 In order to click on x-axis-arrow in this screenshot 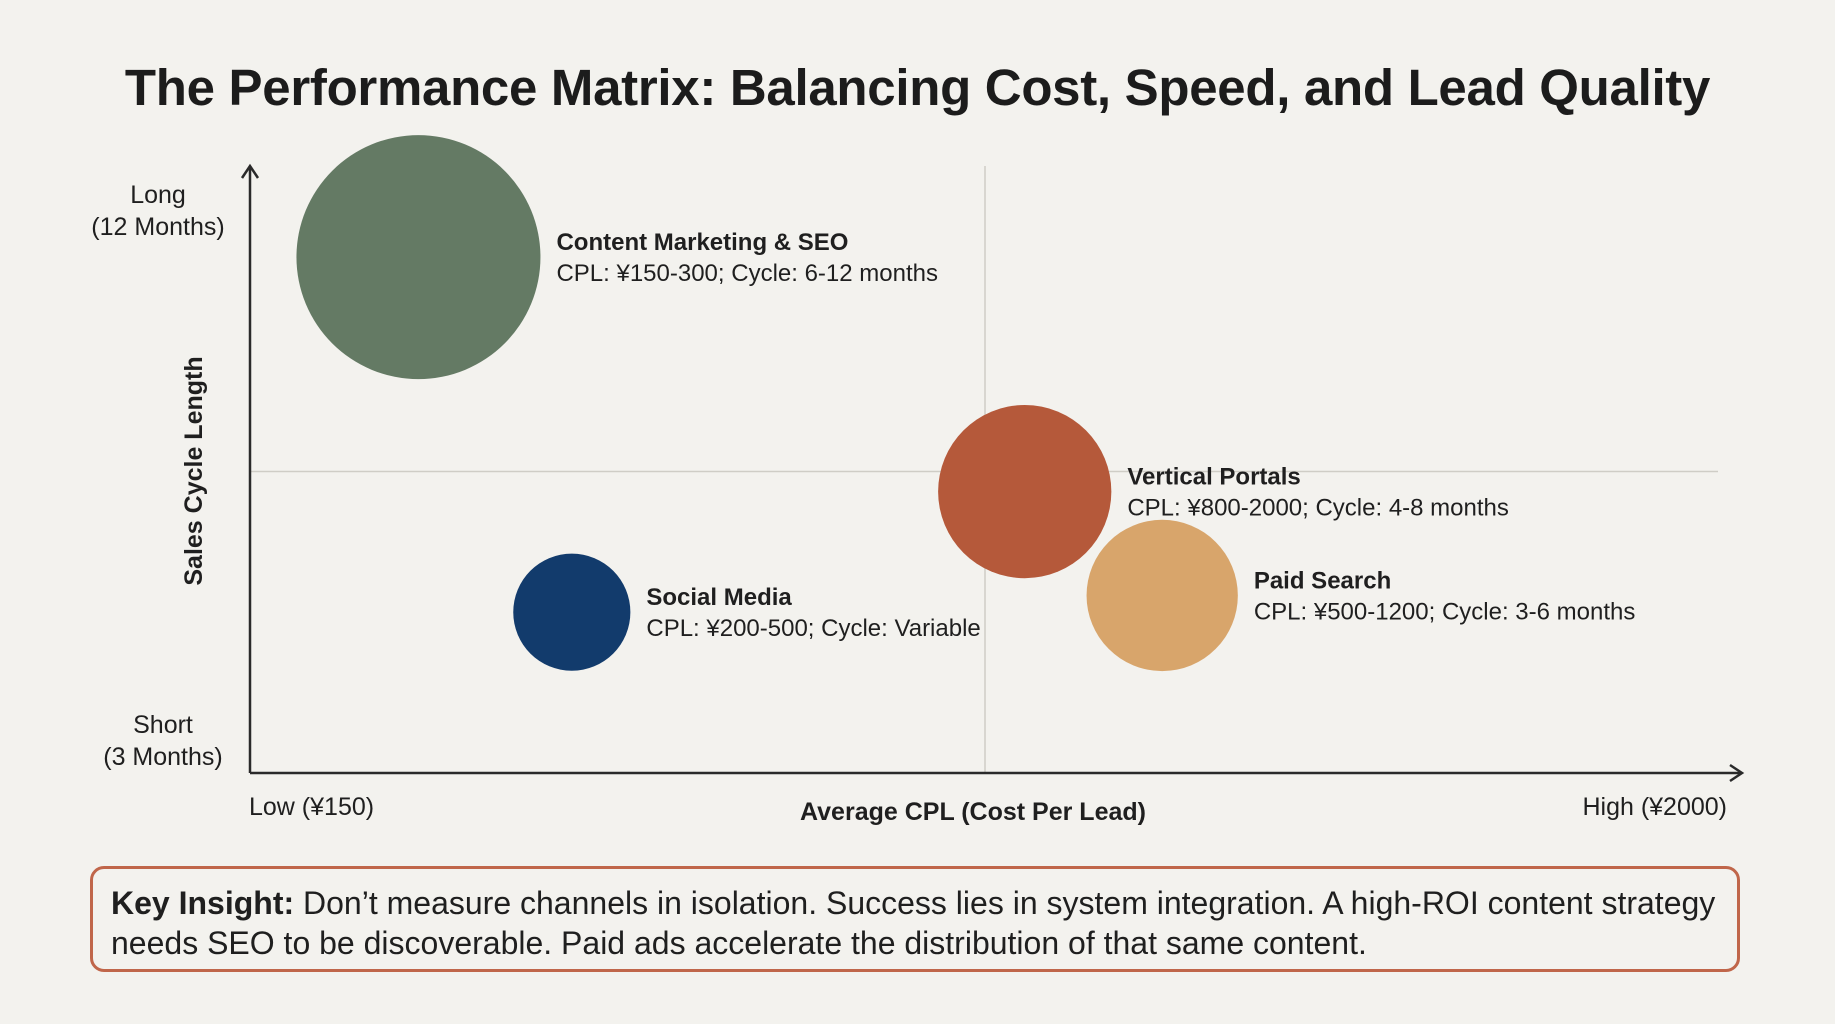, I will do `click(1737, 773)`.